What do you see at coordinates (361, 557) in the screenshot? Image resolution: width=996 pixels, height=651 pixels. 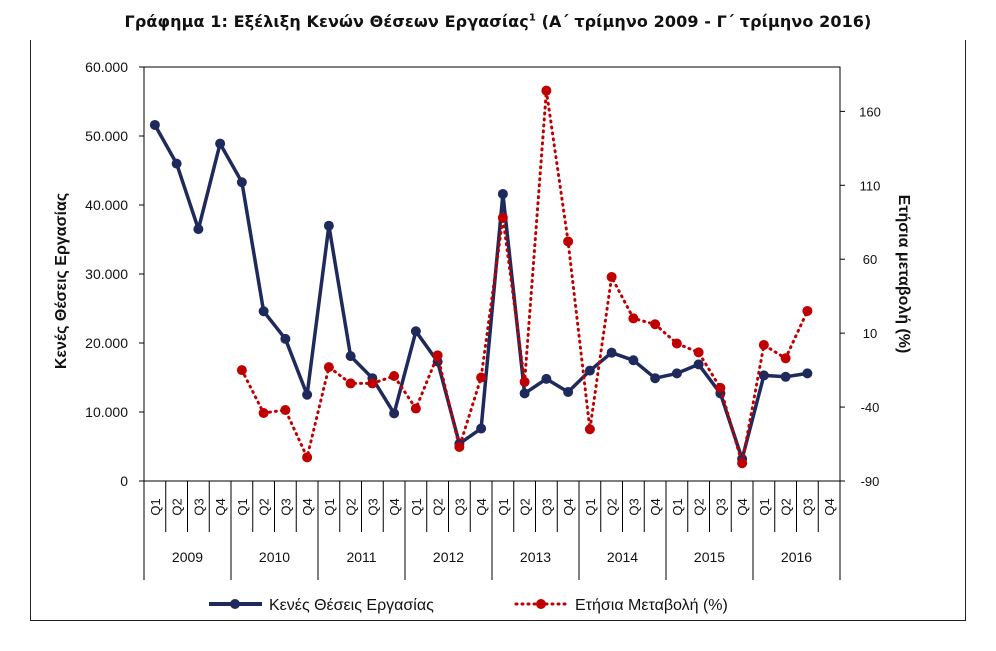 I see `year-label: 2011` at bounding box center [361, 557].